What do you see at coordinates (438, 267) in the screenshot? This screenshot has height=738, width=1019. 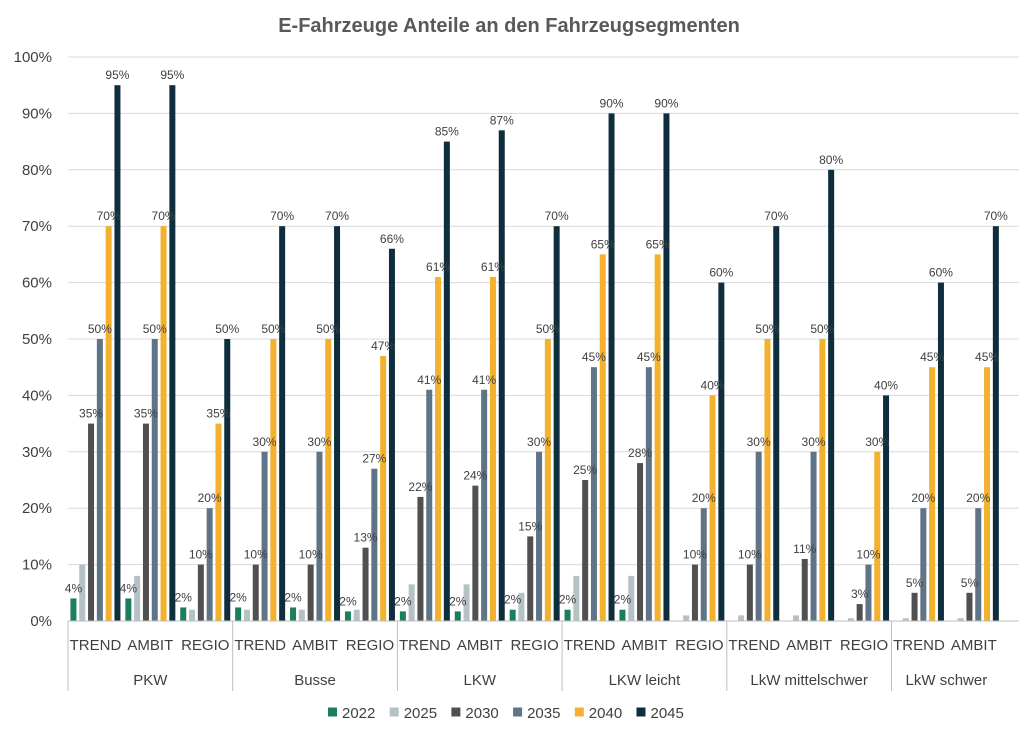 I see `data-label: 61%` at bounding box center [438, 267].